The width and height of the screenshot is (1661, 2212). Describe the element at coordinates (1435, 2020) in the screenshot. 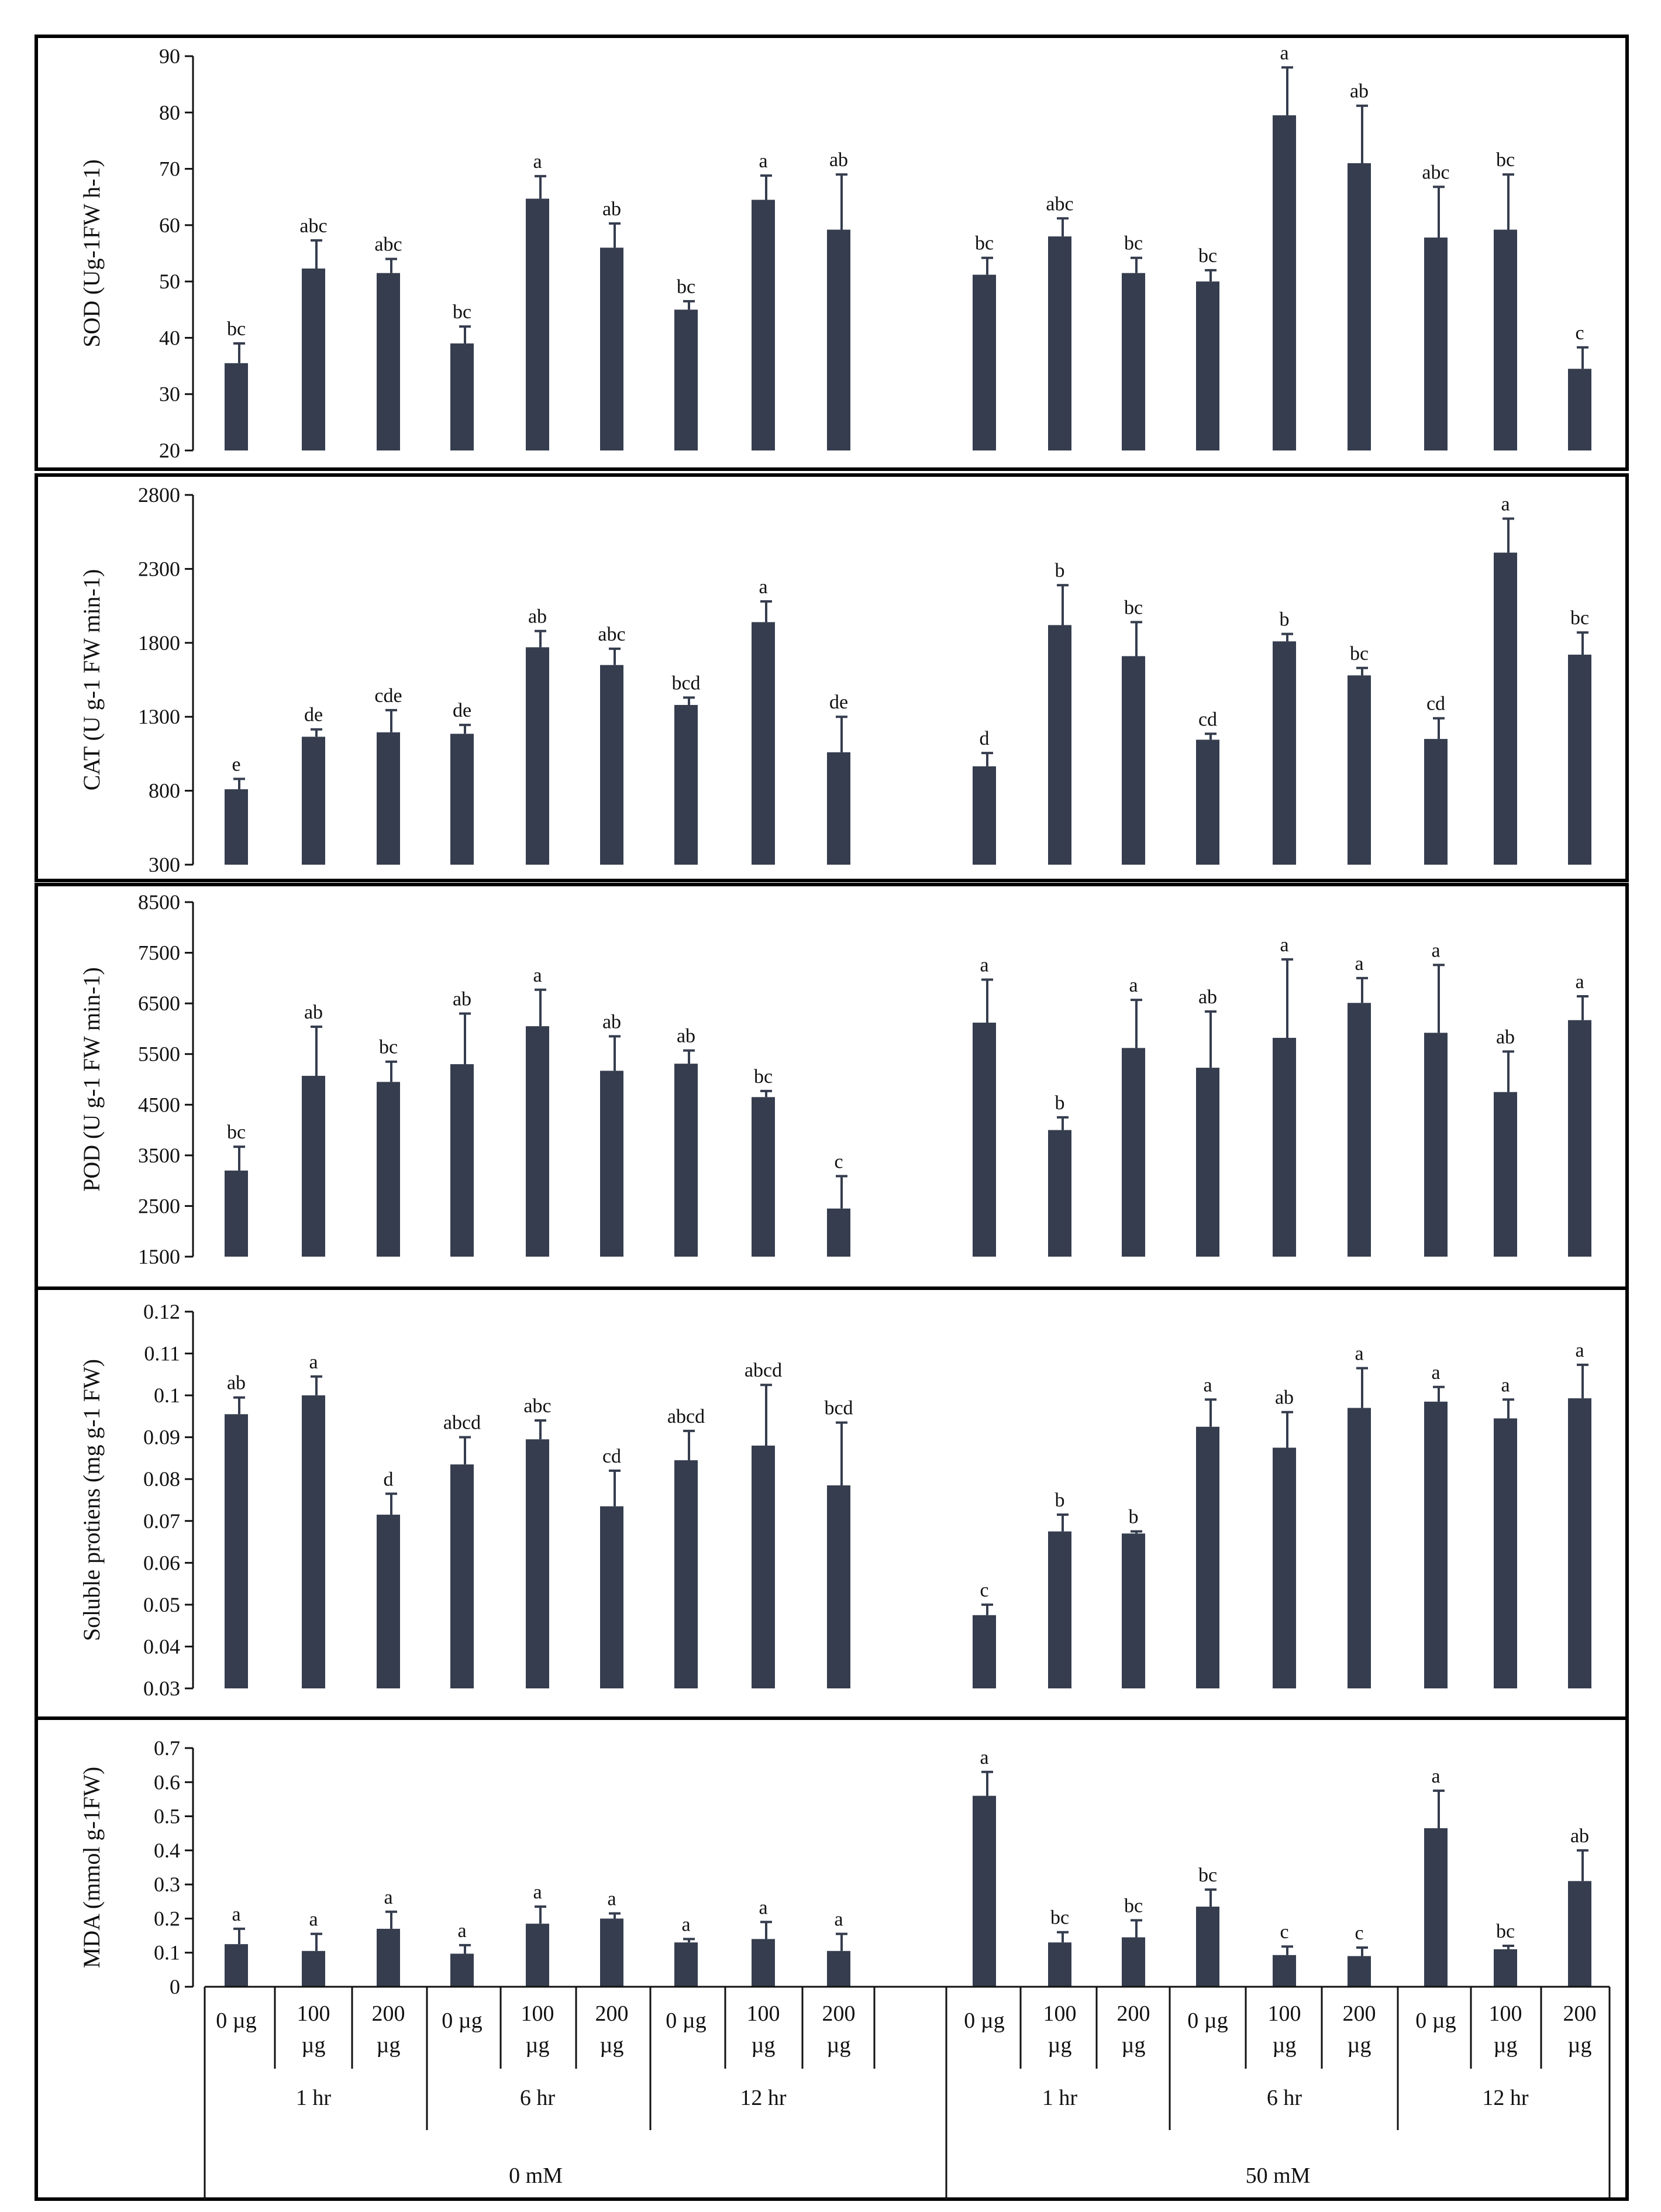

I see `dose-label-g2-b7: 0 µg` at that location.